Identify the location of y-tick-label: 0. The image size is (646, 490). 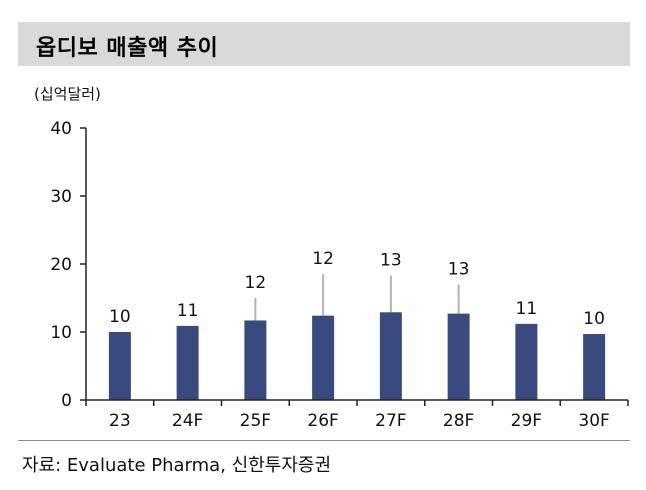
(66, 401).